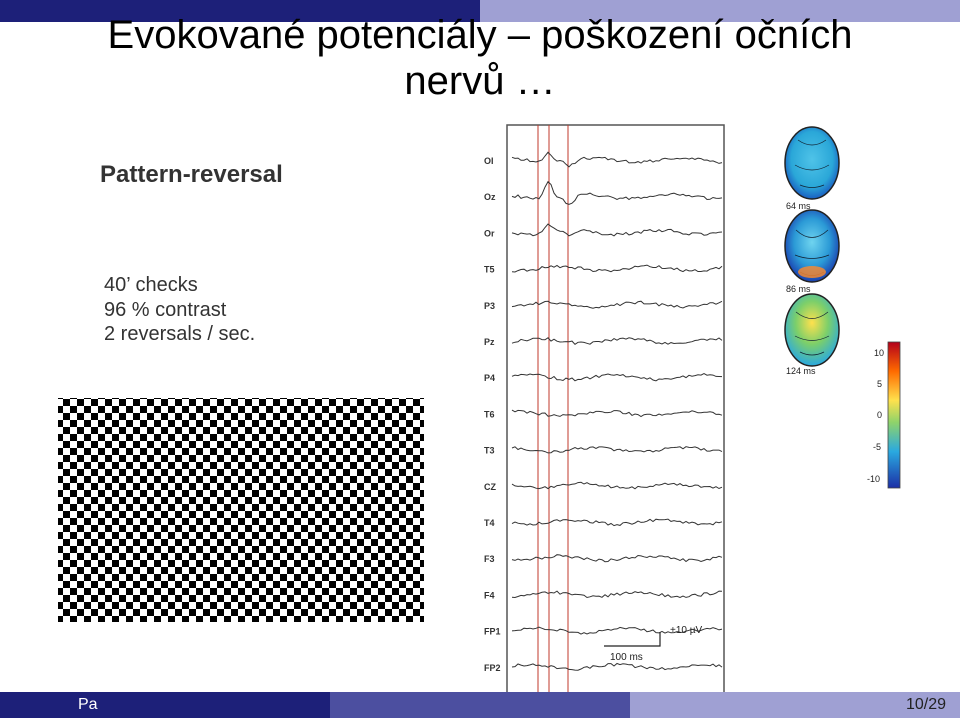  What do you see at coordinates (489, 378) in the screenshot?
I see `eeg-channel-label: P4` at bounding box center [489, 378].